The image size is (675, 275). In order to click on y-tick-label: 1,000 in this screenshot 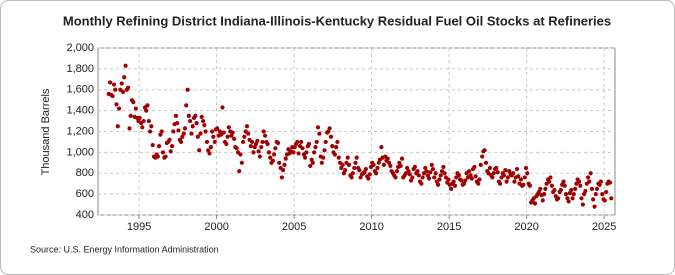, I will do `click(80, 152)`.